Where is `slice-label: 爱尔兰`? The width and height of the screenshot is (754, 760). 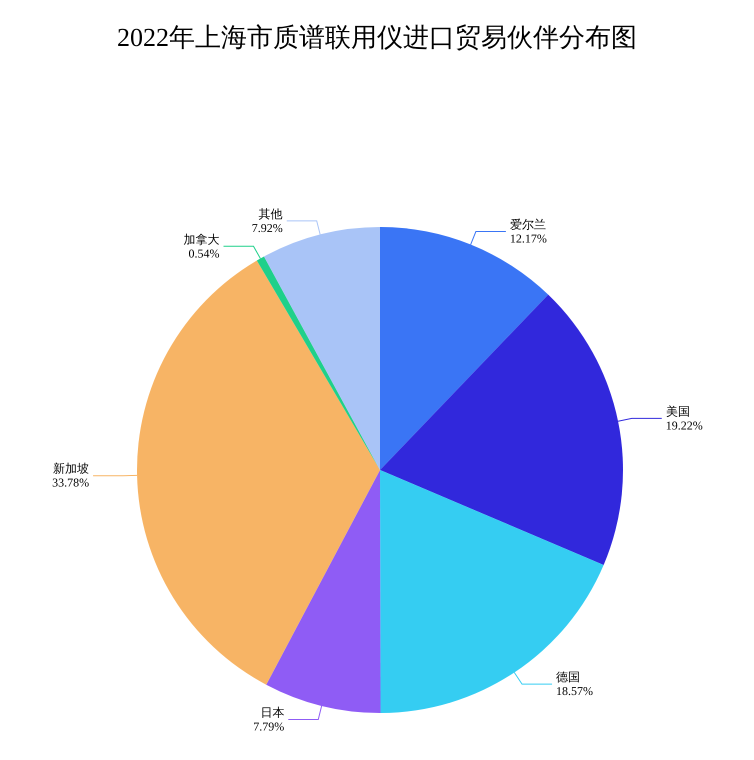
slice-label: 爱尔兰 is located at coordinates (528, 225).